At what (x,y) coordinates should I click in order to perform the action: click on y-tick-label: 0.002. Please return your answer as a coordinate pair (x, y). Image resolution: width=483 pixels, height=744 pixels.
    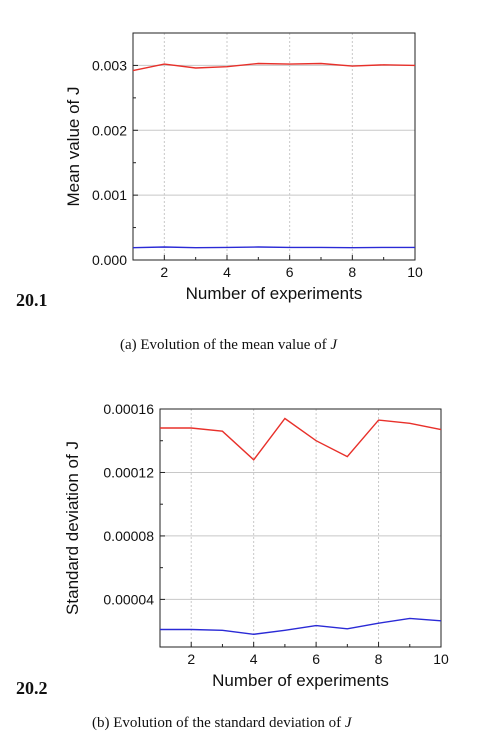
    Looking at the image, I should click on (109, 130).